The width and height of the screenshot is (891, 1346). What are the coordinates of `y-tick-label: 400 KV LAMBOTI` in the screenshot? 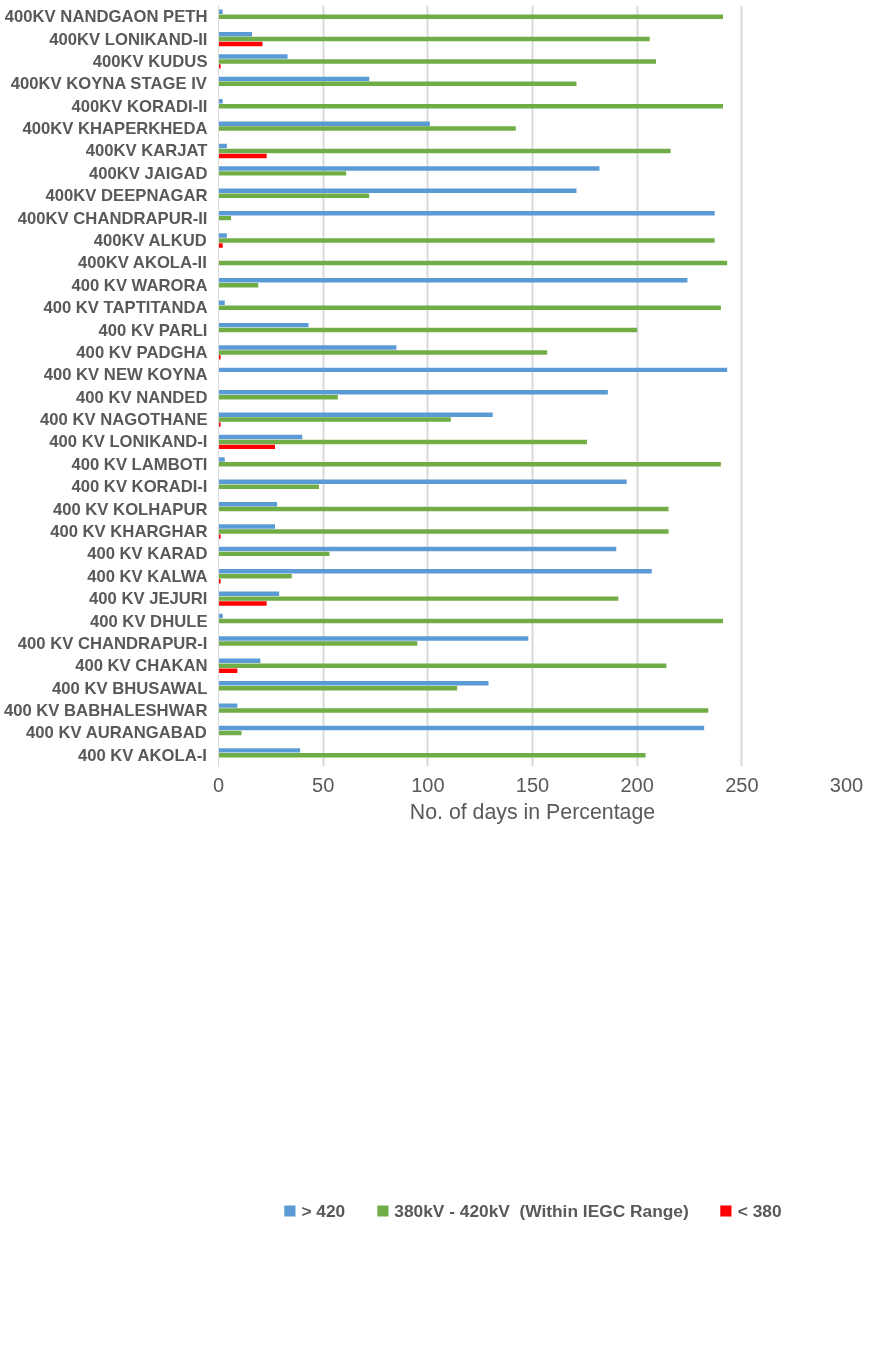 It's located at (139, 464).